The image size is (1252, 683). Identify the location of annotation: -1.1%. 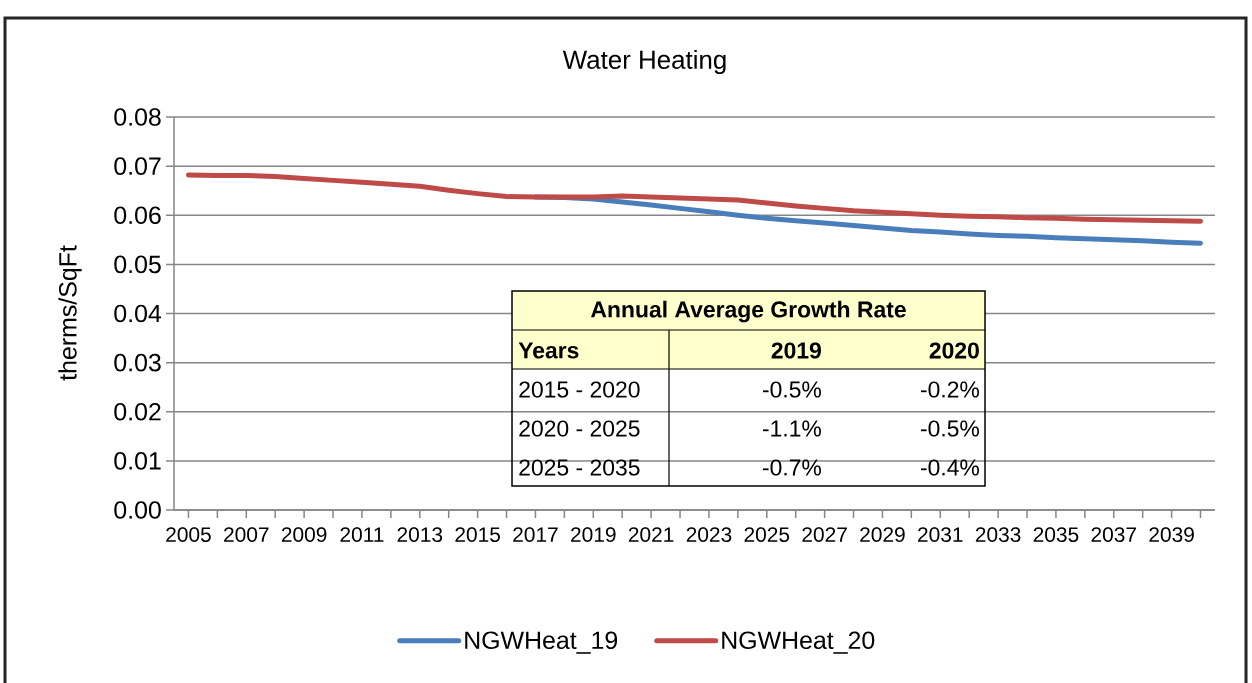
(791, 428).